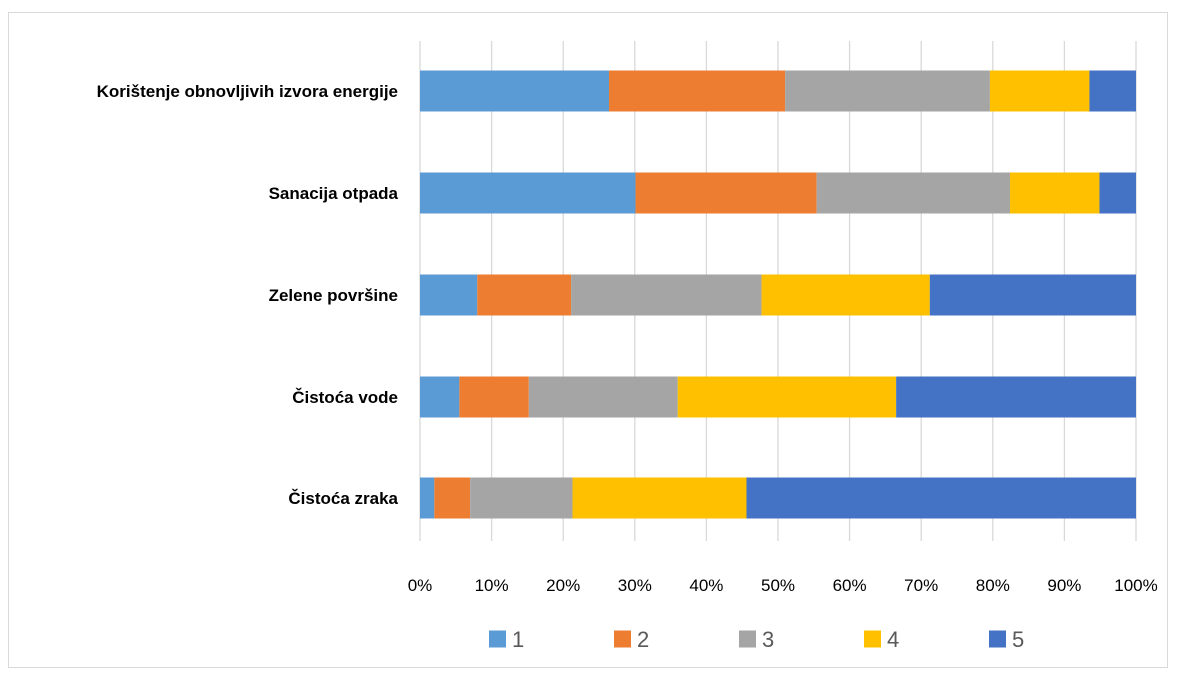  Describe the element at coordinates (420, 585) in the screenshot. I see `x-tick-label: 0%` at that location.